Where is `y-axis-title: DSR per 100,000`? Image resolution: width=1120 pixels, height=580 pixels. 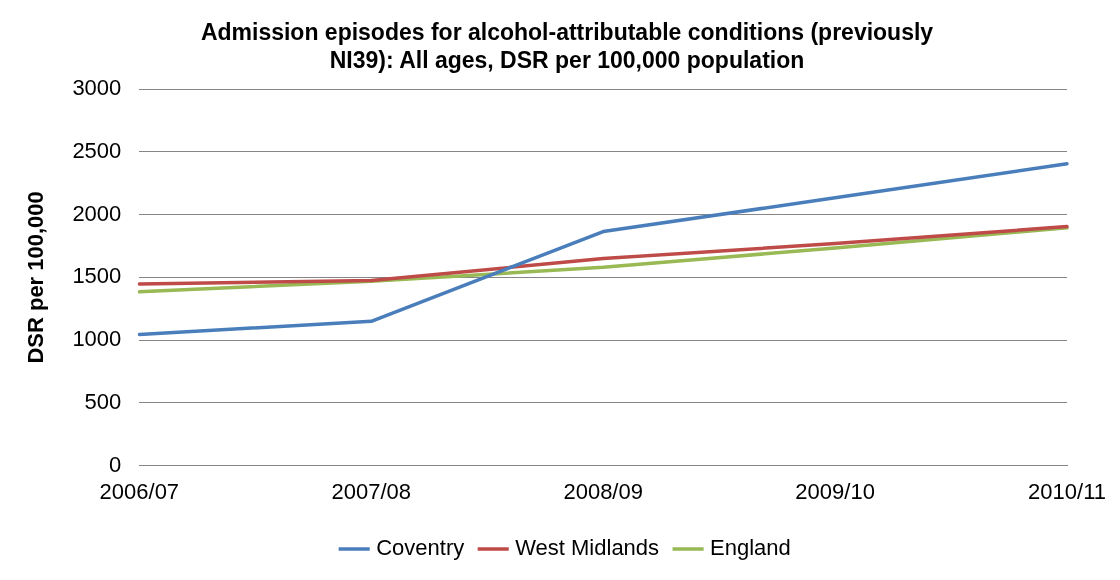
y-axis-title: DSR per 100,000 is located at coordinates (36, 277).